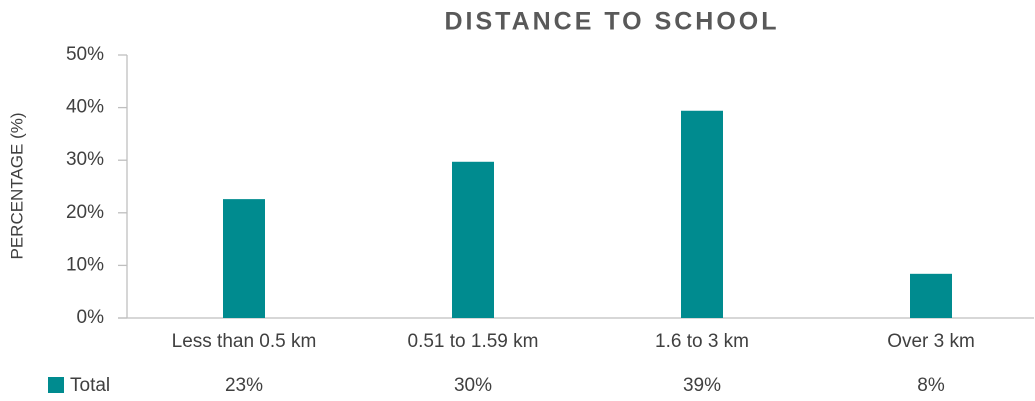  Describe the element at coordinates (244, 385) in the screenshot. I see `data-table-value: 23%` at that location.